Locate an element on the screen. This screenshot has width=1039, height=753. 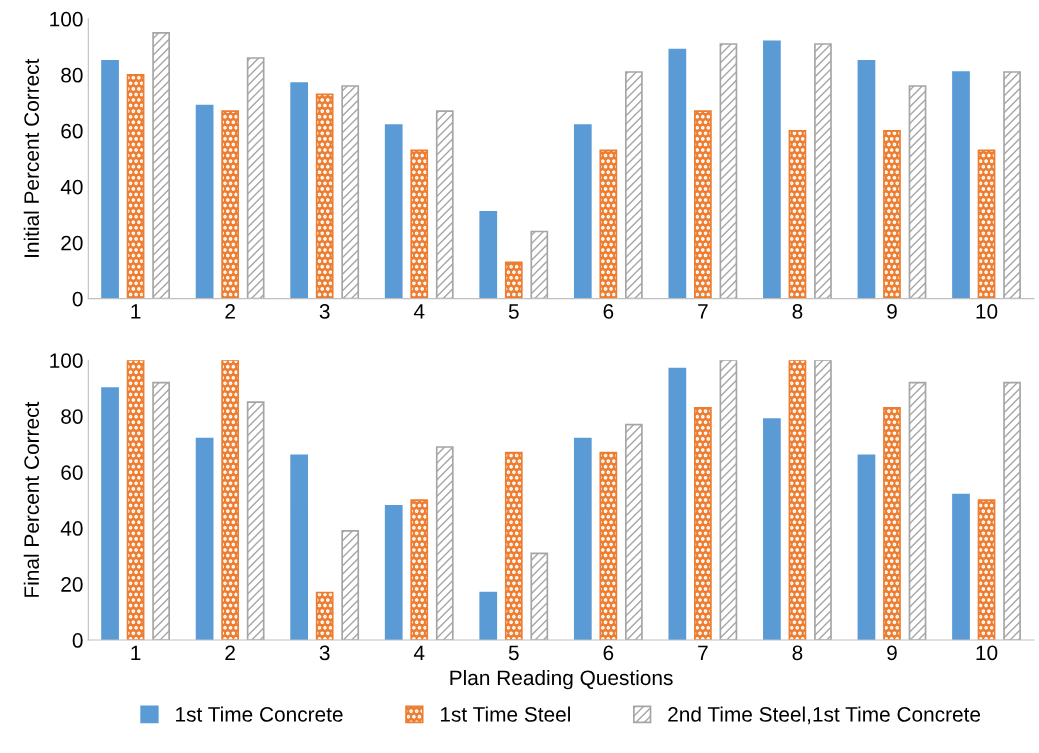
x-axis-title: Plan Reading Questions is located at coordinates (561, 679).